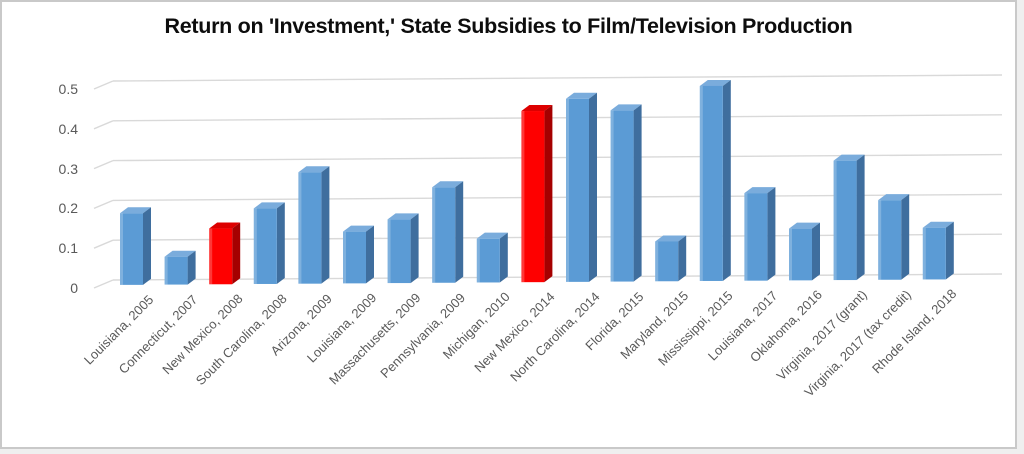 This screenshot has width=1024, height=454. Describe the element at coordinates (68, 89) in the screenshot. I see `y-axis-tick-label: 0.5` at that location.